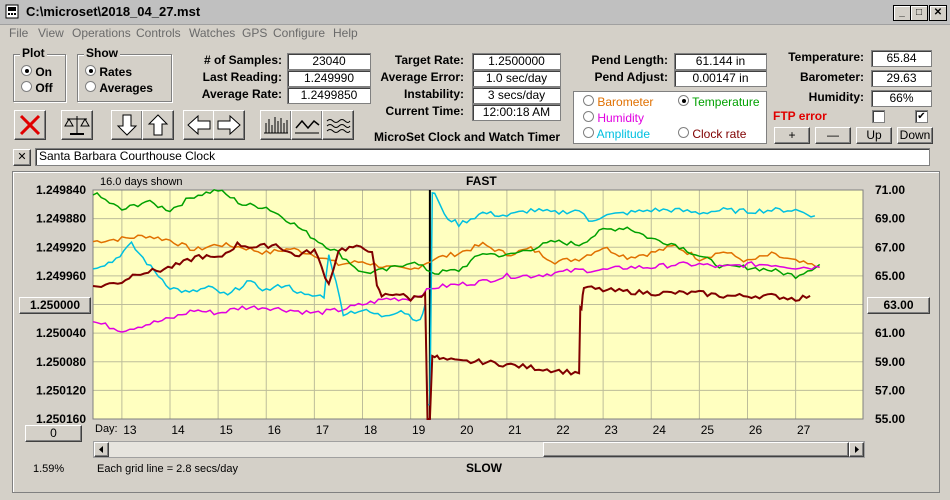 Image resolution: width=950 pixels, height=500 pixels. Describe the element at coordinates (836, 97) in the screenshot. I see `humidity-label: Humidity:` at that location.